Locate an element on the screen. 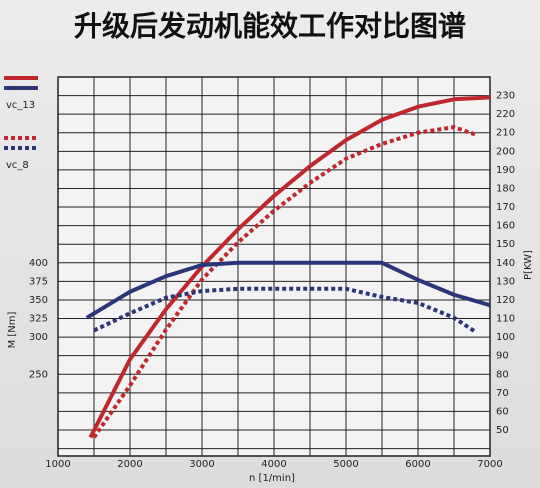 This screenshot has height=488, width=540. y2-tick-label: 230 is located at coordinates (505, 96).